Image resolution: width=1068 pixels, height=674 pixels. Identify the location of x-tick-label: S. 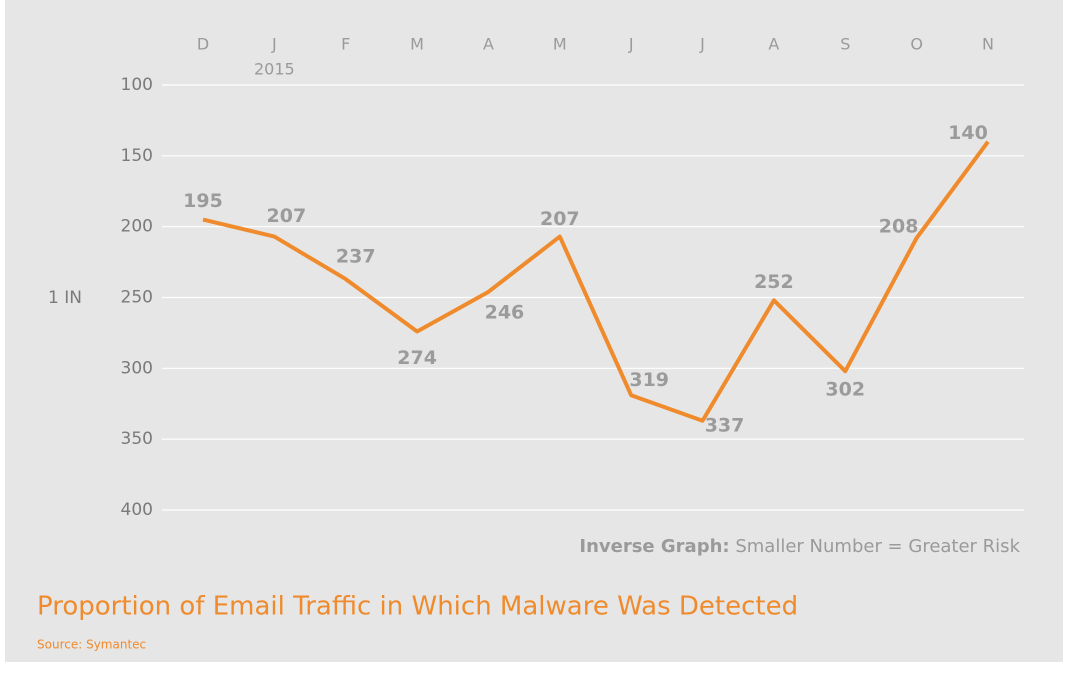
(845, 44).